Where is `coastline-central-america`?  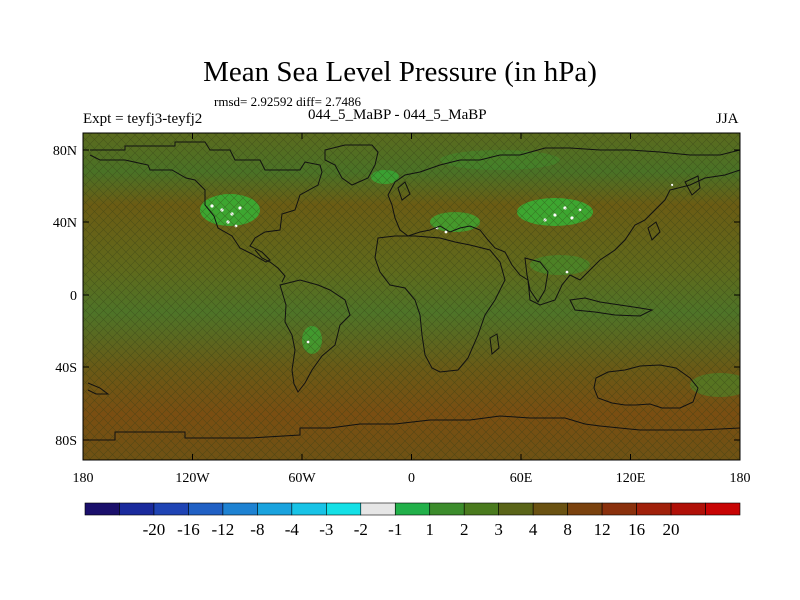
coastline-central-america is located at coordinates (270, 266).